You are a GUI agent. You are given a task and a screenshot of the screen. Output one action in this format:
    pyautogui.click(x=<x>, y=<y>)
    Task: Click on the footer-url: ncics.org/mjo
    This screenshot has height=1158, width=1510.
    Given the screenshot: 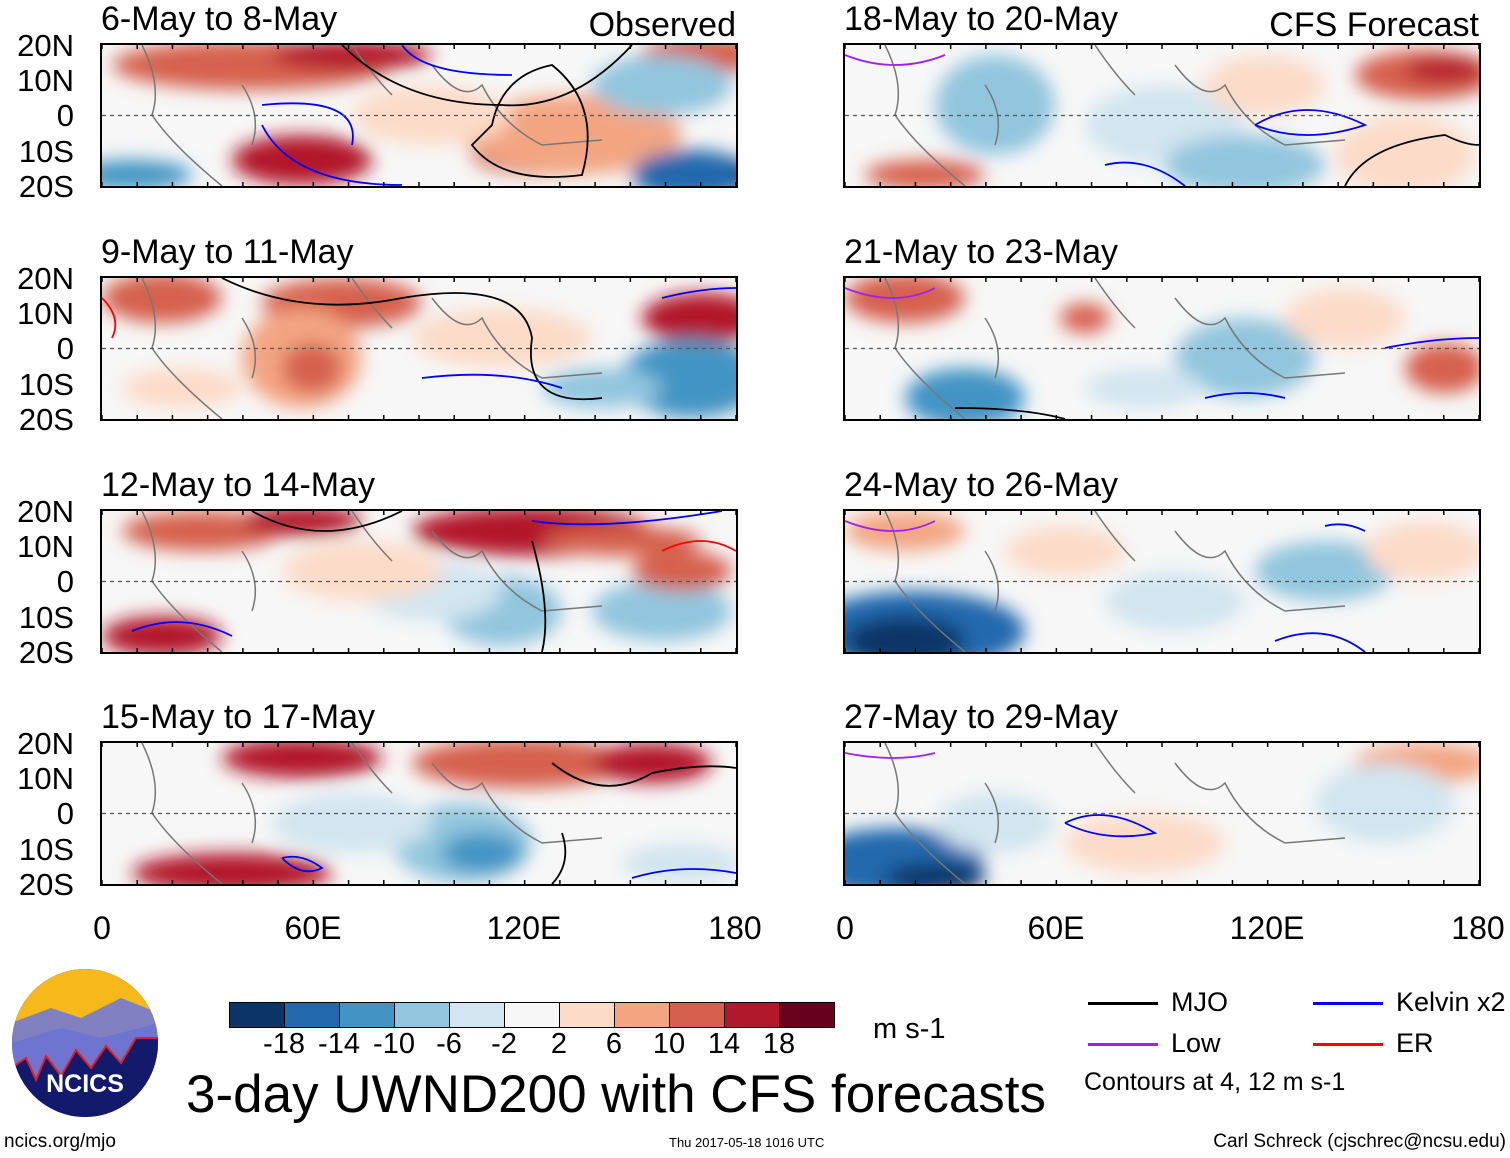 What is the action you would take?
    pyautogui.click(x=60, y=1141)
    